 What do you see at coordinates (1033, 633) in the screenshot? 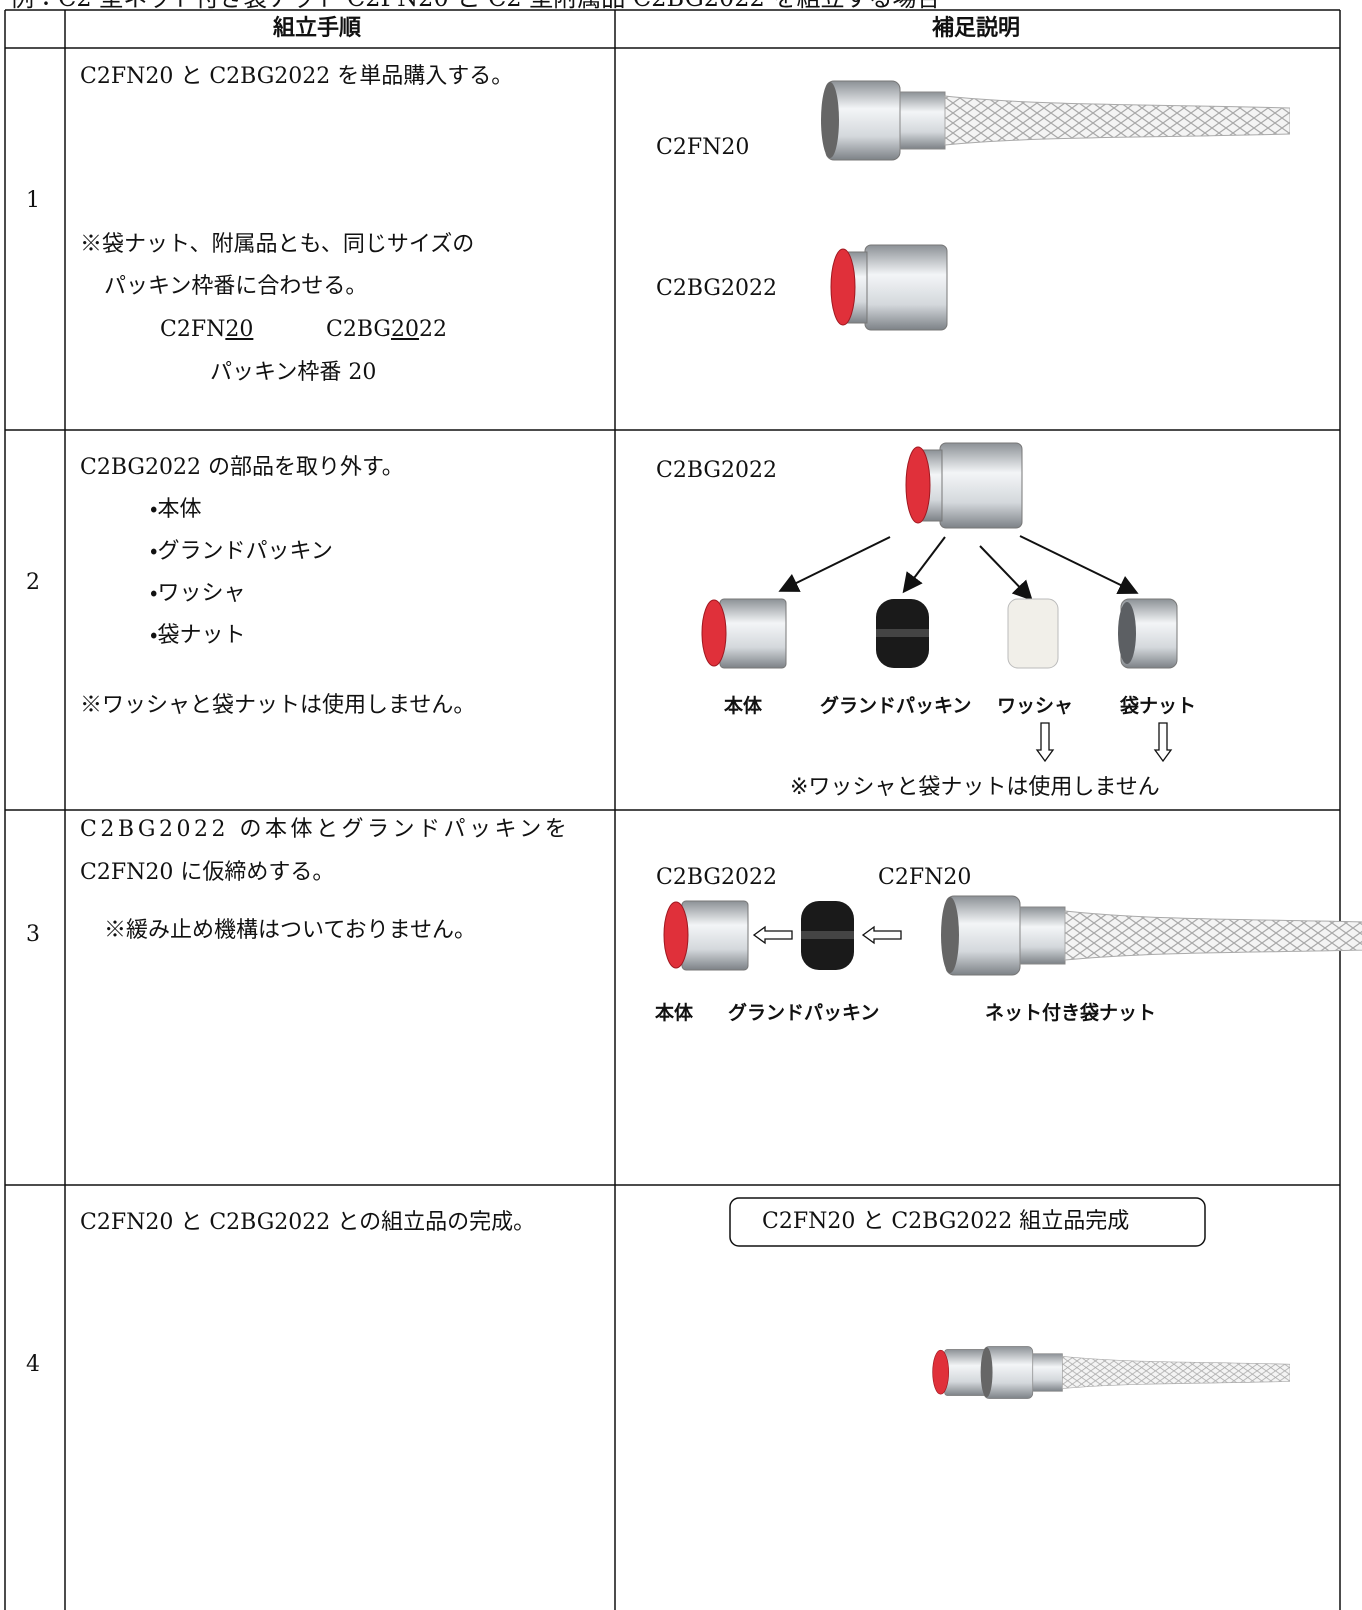
I see `washer-image` at bounding box center [1033, 633].